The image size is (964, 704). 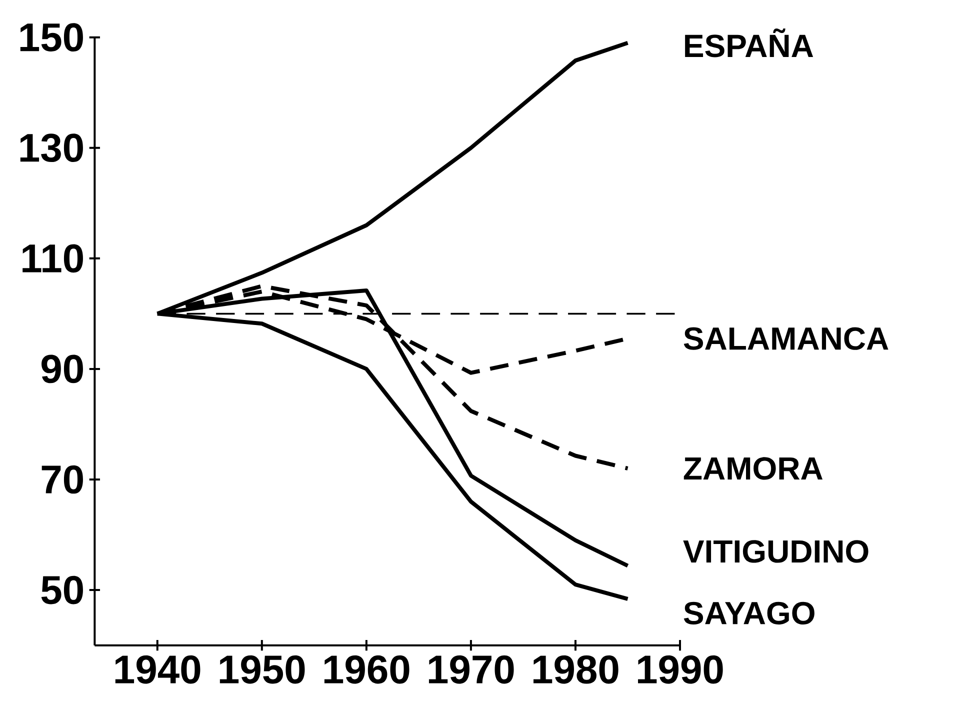 What do you see at coordinates (680, 669) in the screenshot?
I see `x-tick-label: 1990` at bounding box center [680, 669].